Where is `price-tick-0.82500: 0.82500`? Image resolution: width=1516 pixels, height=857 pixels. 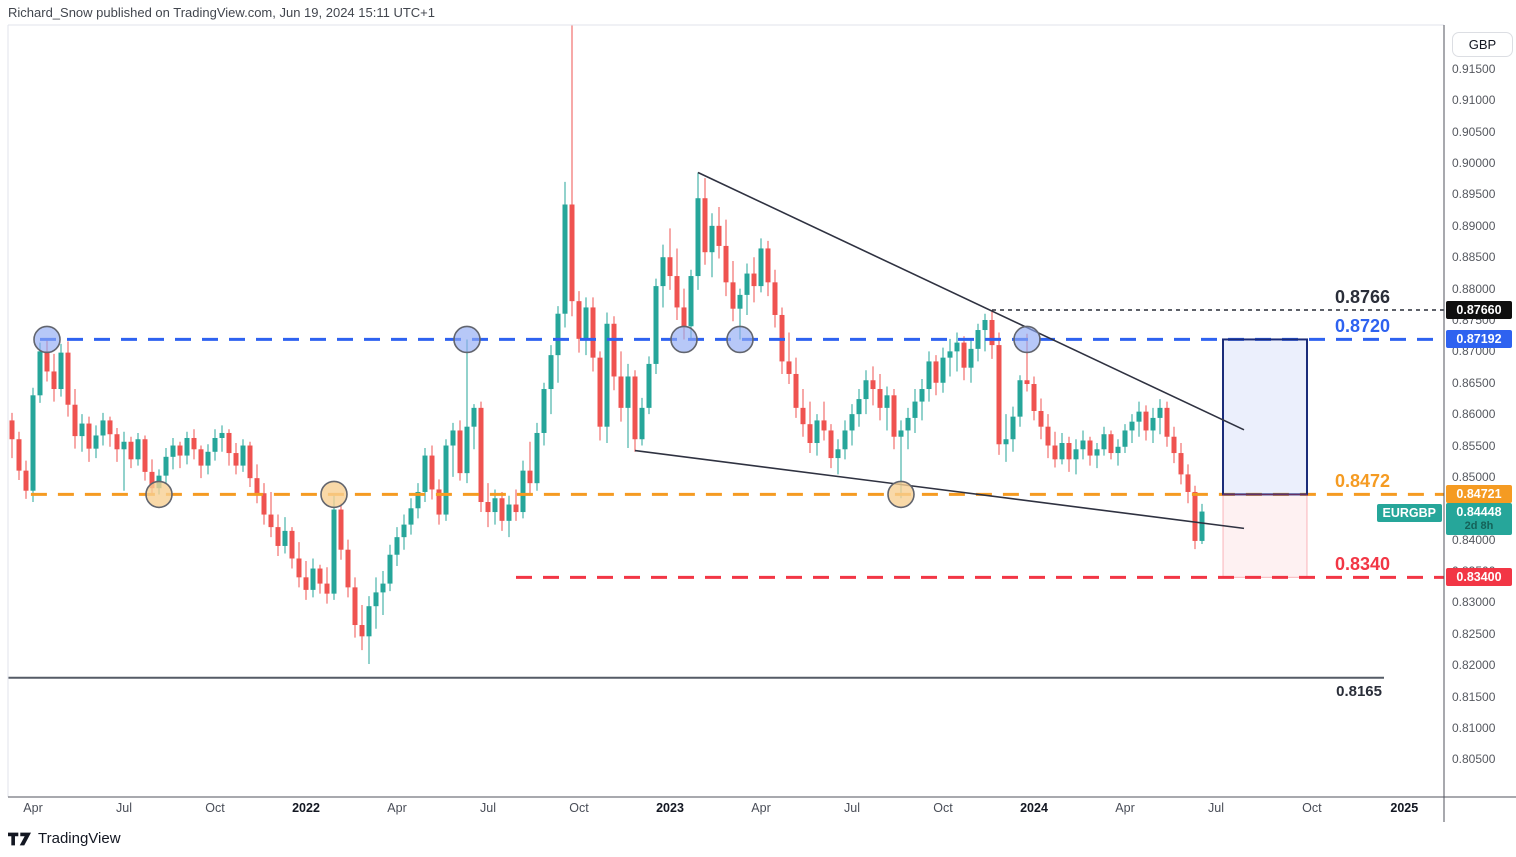 price-tick-0.82500: 0.82500 is located at coordinates (1474, 633).